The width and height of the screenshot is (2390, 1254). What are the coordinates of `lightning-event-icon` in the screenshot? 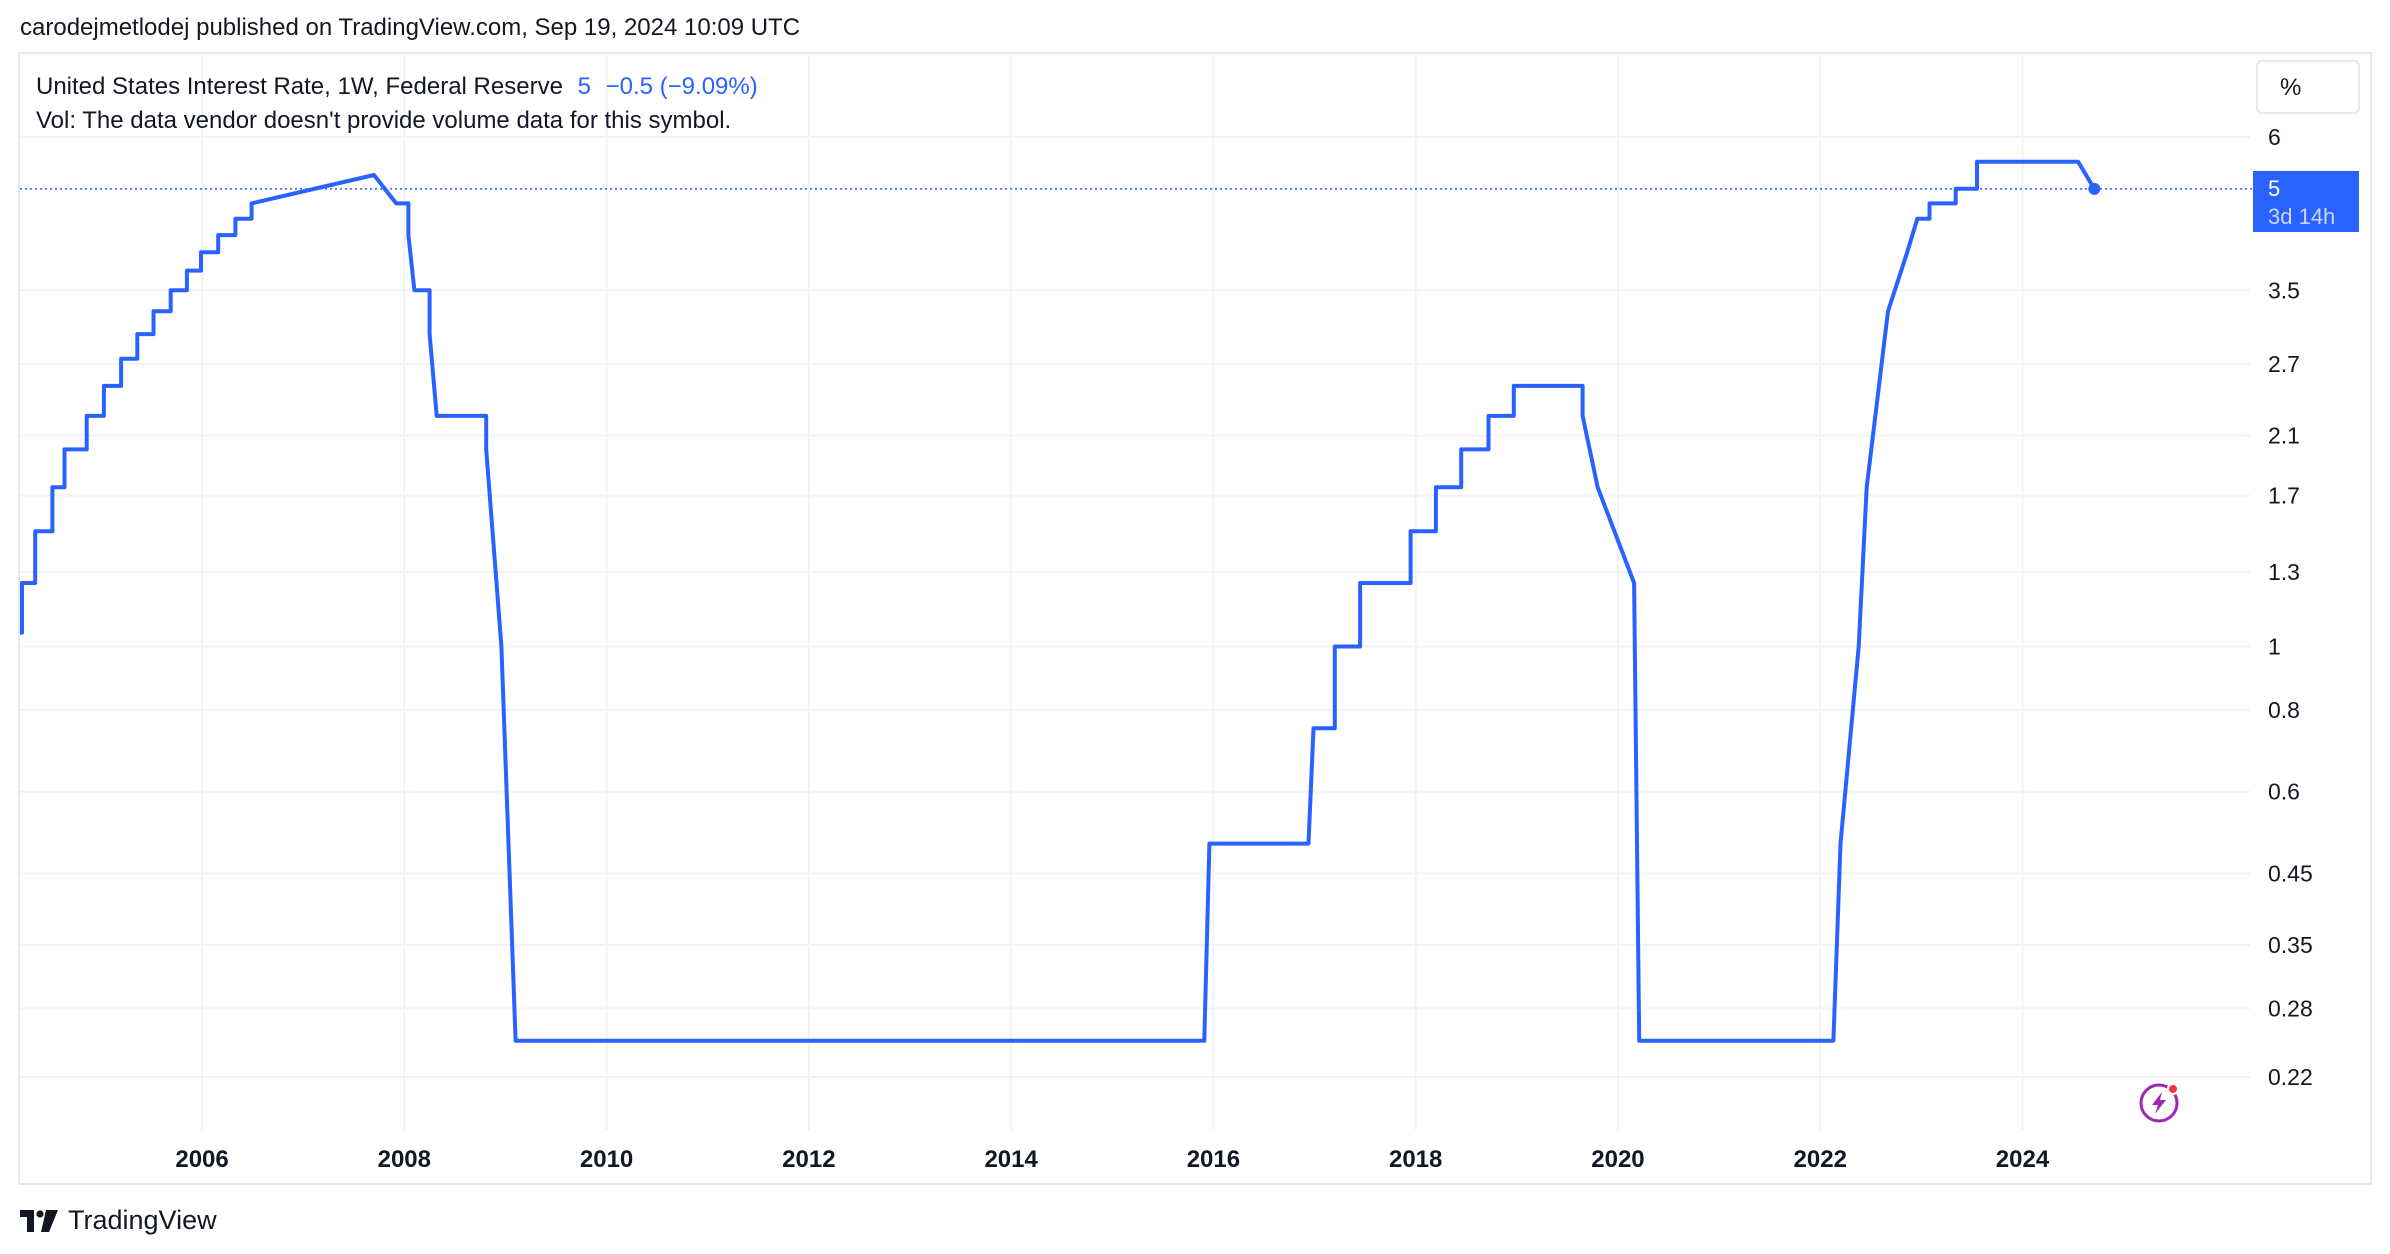 It's located at (2159, 1103).